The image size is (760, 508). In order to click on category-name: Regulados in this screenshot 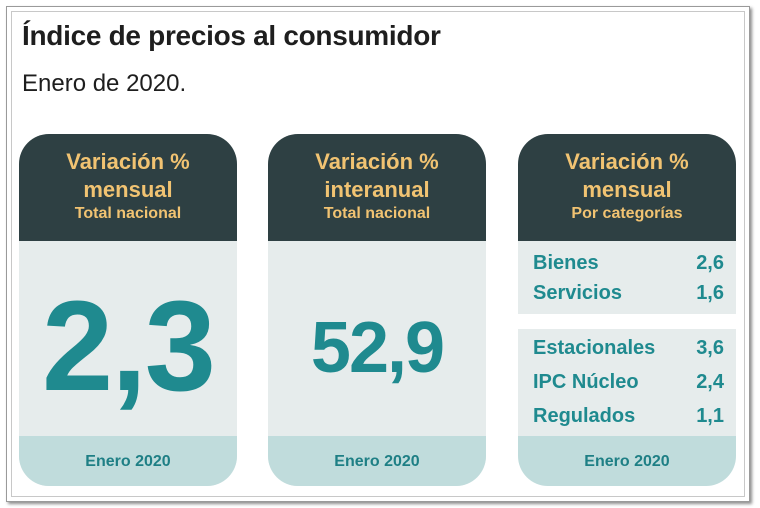, I will do `click(584, 416)`.